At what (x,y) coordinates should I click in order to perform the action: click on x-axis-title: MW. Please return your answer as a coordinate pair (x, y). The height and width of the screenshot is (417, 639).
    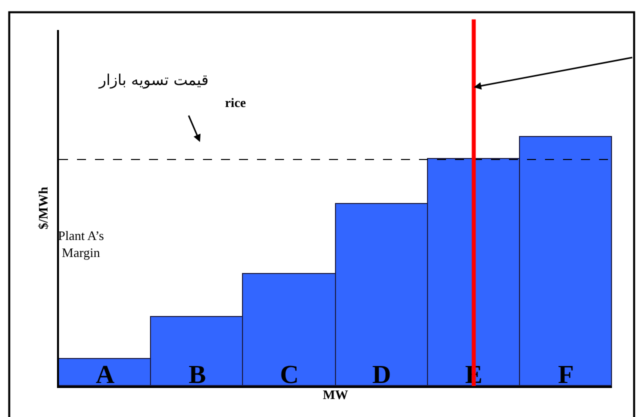
    Looking at the image, I should click on (335, 394).